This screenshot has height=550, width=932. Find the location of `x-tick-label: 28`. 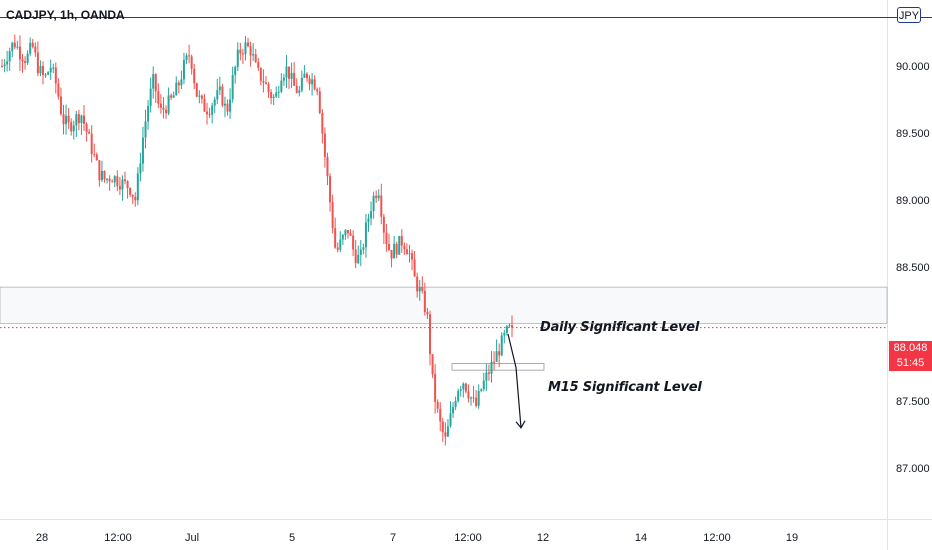

x-tick-label: 28 is located at coordinates (42, 538).